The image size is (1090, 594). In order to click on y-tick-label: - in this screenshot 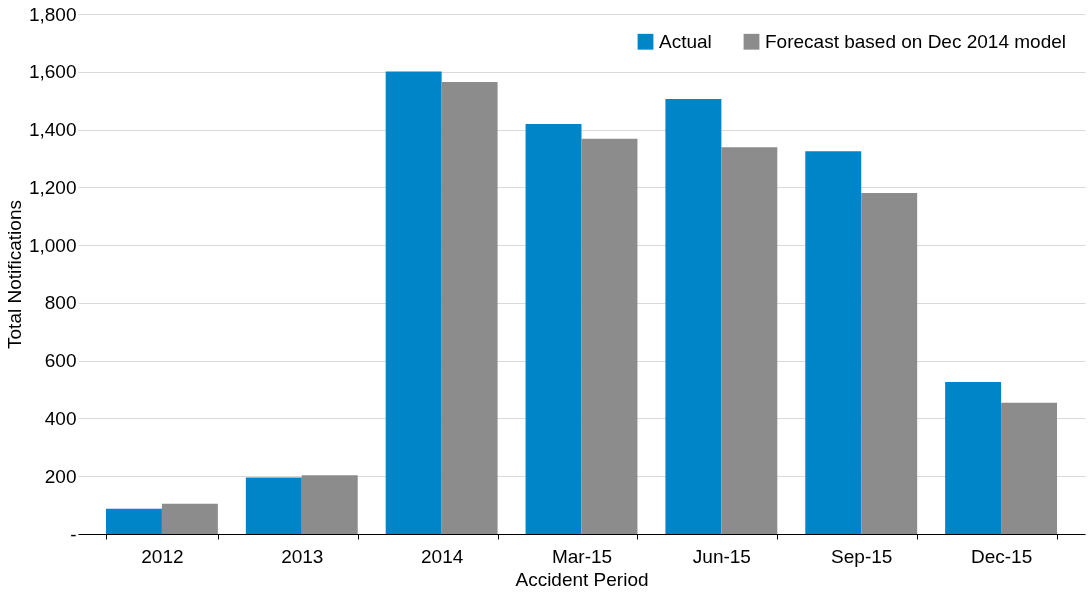, I will do `click(73, 534)`.